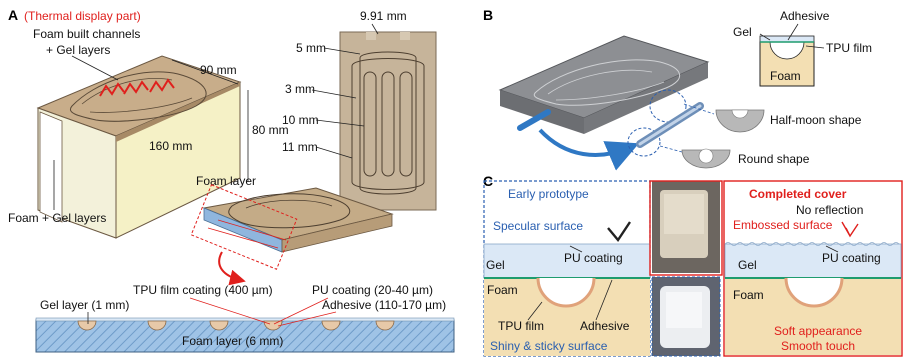  I want to click on completed-cover-box, so click(813, 268).